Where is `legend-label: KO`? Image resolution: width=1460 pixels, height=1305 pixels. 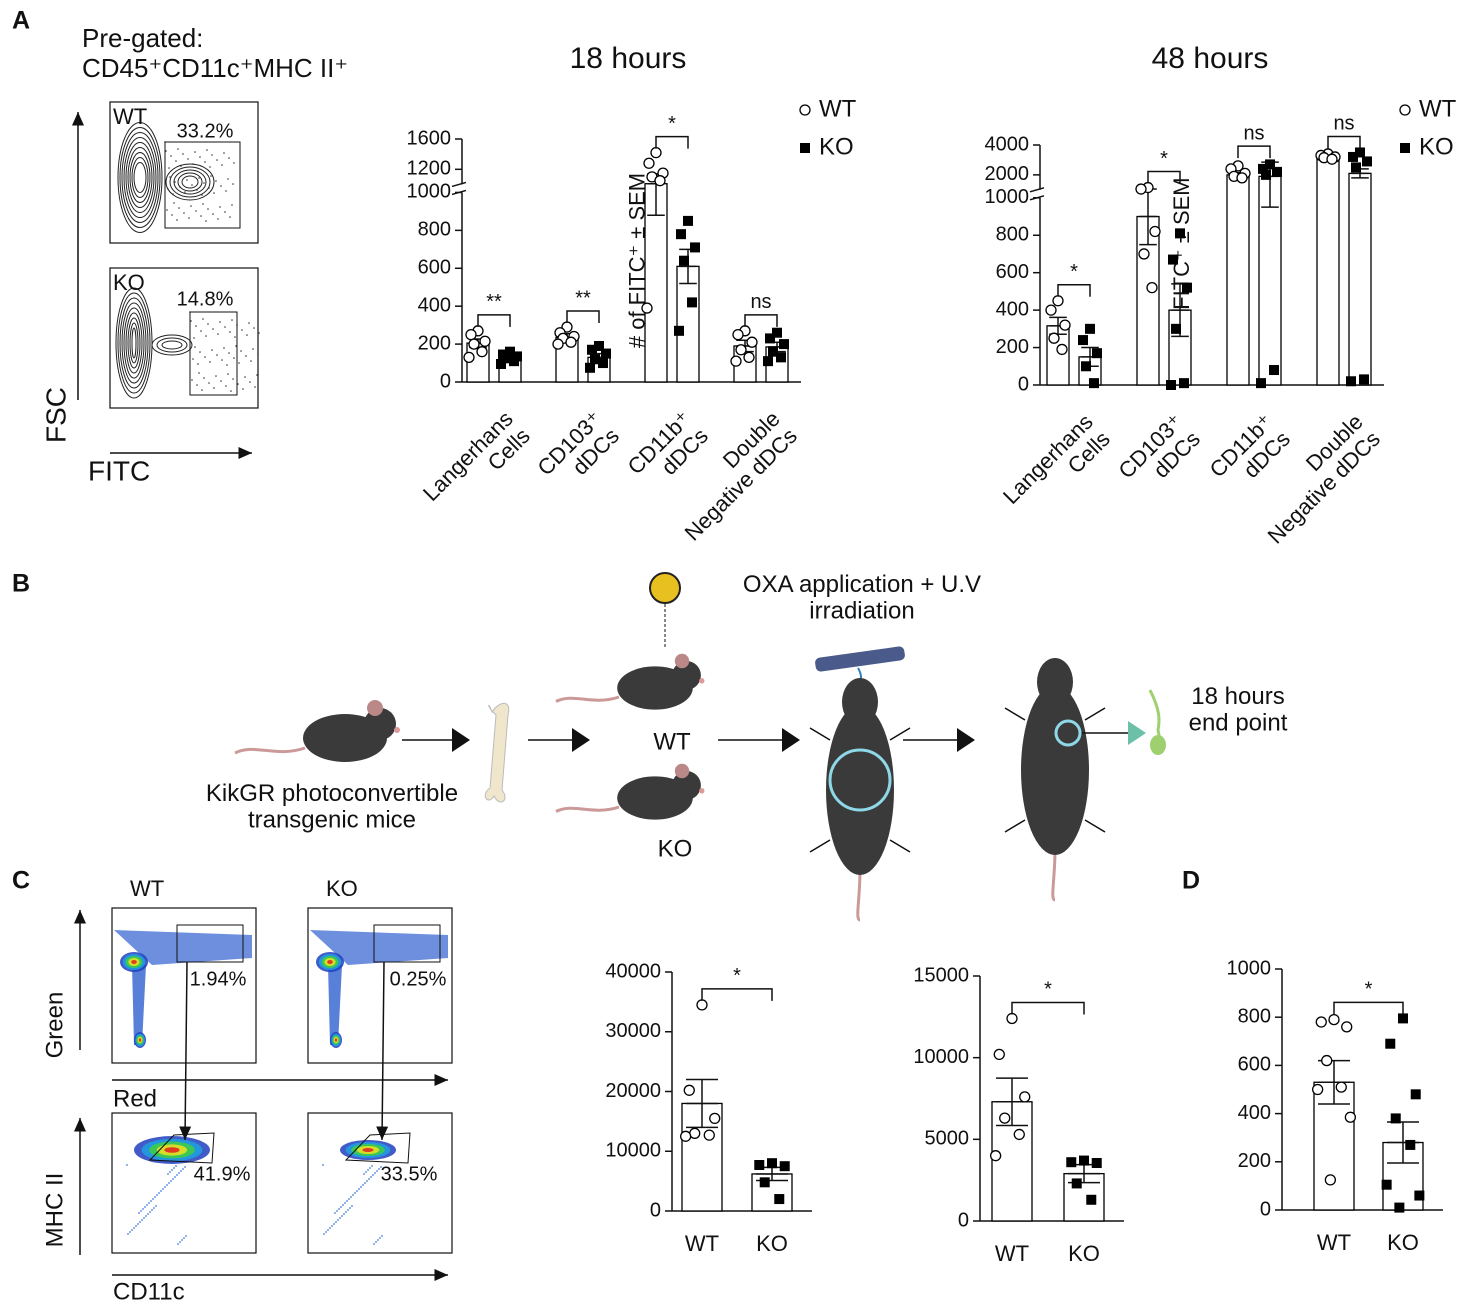 legend-label: KO is located at coordinates (836, 146).